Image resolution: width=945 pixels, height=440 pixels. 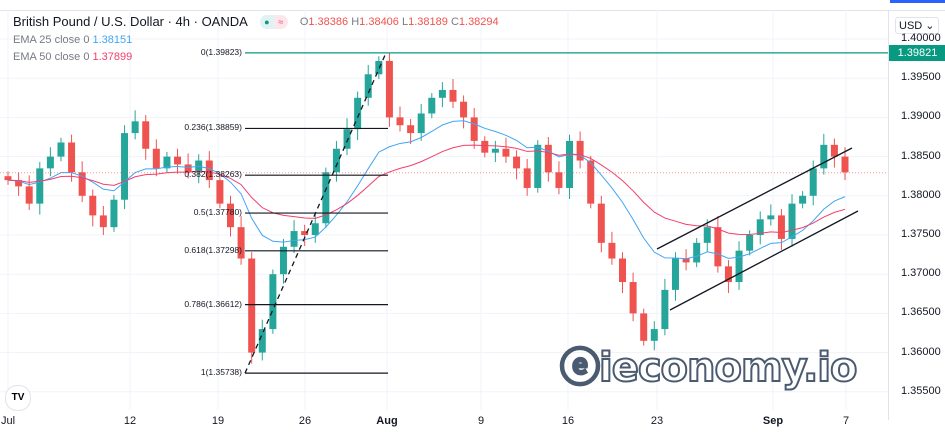 What do you see at coordinates (73, 40) in the screenshot?
I see `ema25-legend: EMA 25 close 0 1.38151` at bounding box center [73, 40].